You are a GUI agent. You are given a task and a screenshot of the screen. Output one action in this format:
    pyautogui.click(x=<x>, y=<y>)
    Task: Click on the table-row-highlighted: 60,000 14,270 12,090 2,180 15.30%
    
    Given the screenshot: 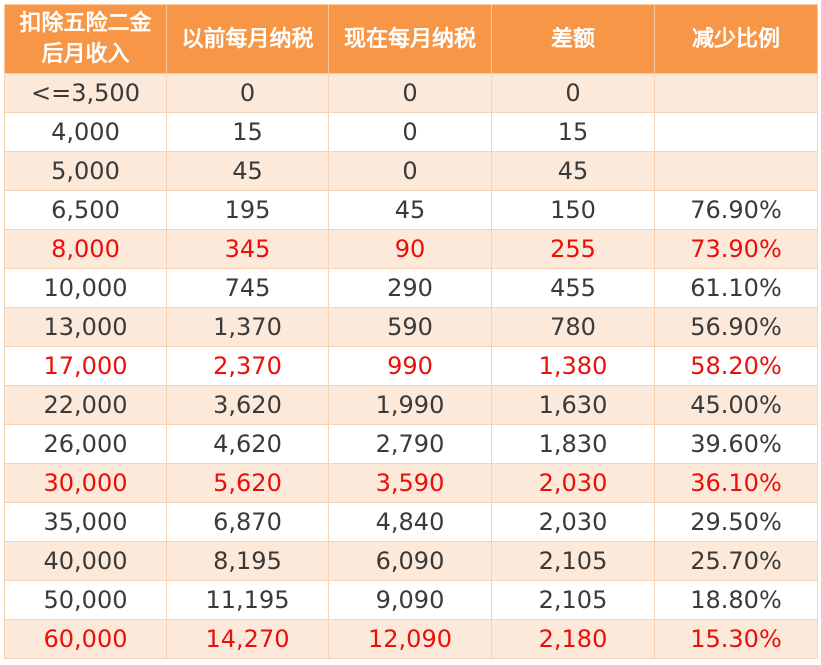 What is the action you would take?
    pyautogui.click(x=411, y=639)
    